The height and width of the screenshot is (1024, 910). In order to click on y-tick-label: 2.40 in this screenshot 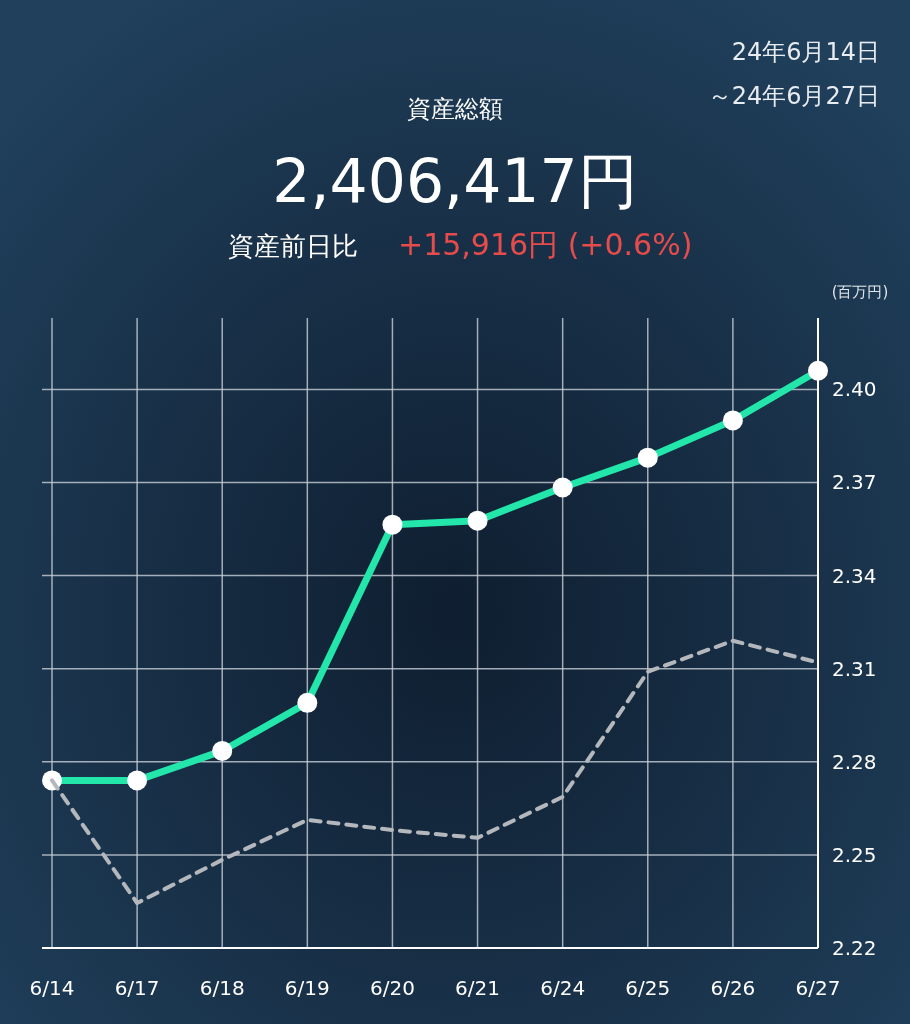, I will do `click(854, 389)`.